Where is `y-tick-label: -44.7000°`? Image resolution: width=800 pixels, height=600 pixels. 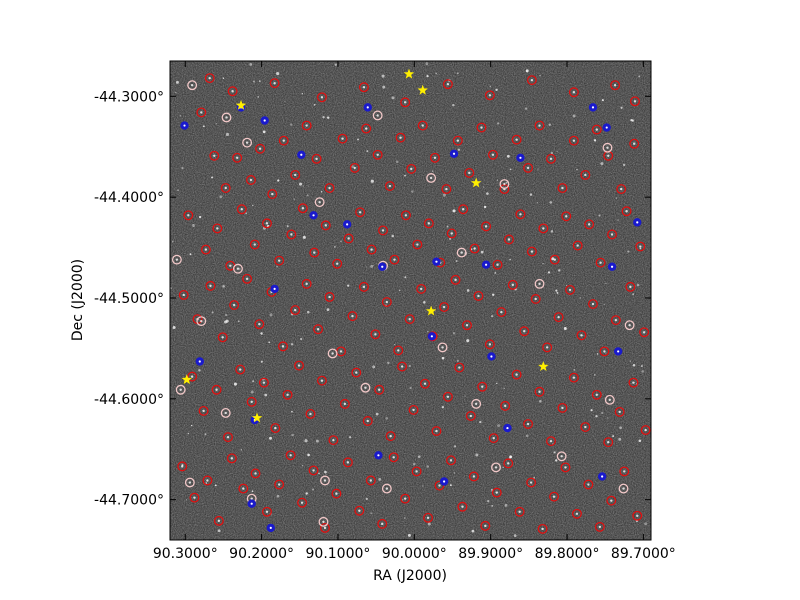 y-tick-label: -44.7000° is located at coordinates (129, 501).